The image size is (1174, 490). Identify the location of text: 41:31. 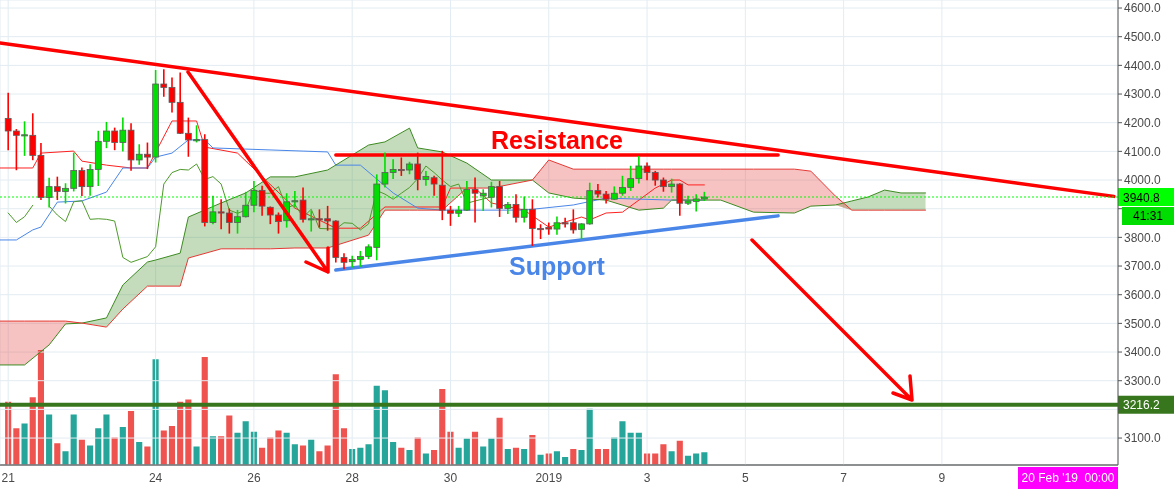
(1148, 216).